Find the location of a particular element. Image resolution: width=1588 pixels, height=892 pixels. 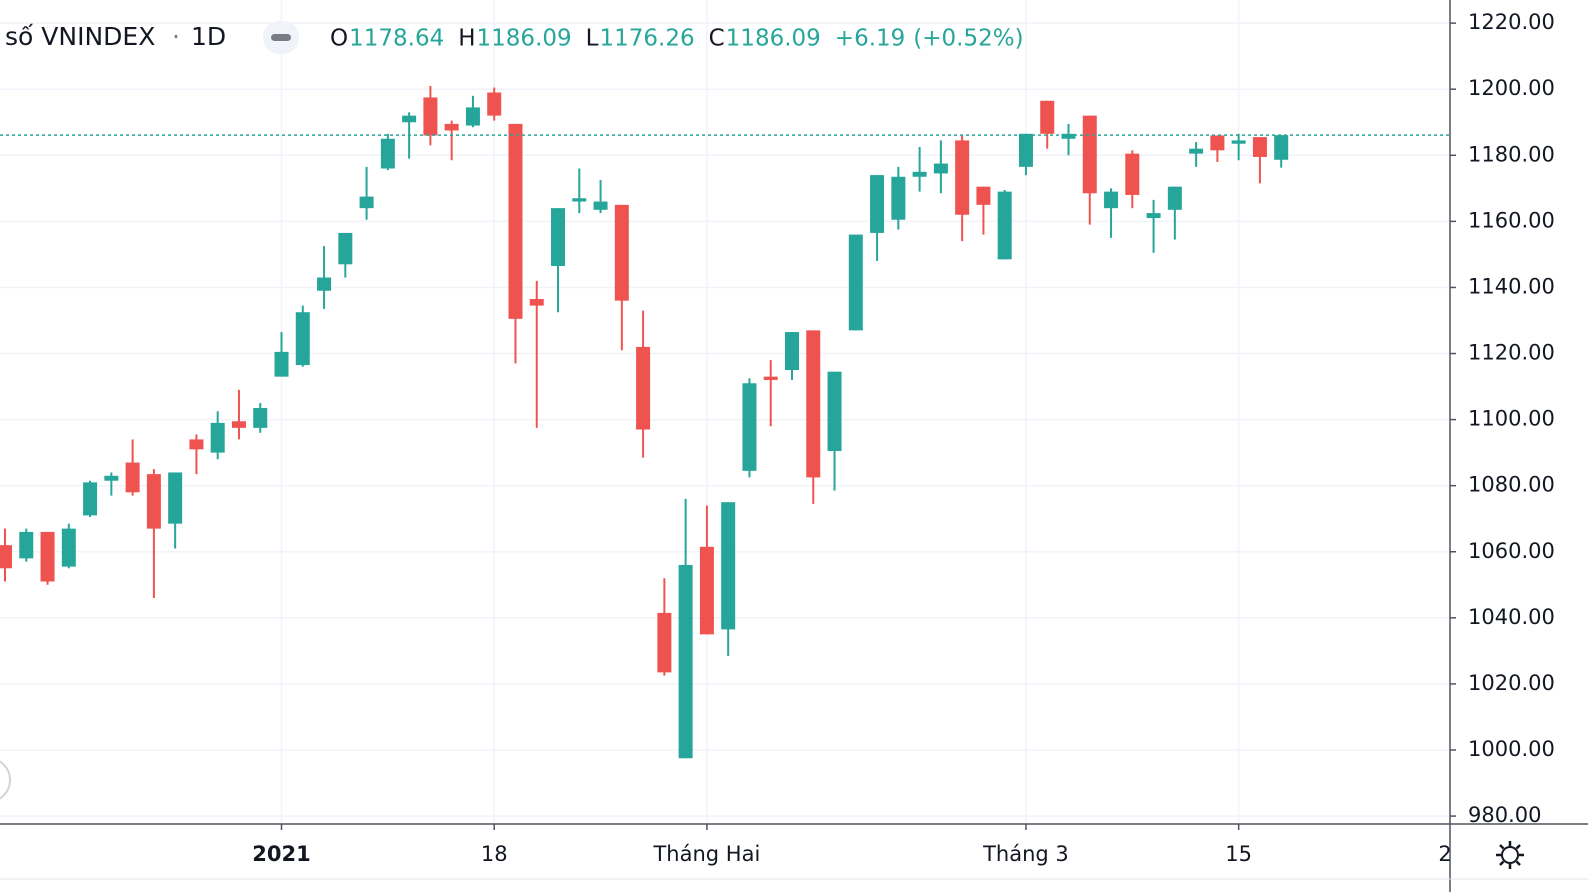

x-tick-label: 2 is located at coordinates (1444, 854).